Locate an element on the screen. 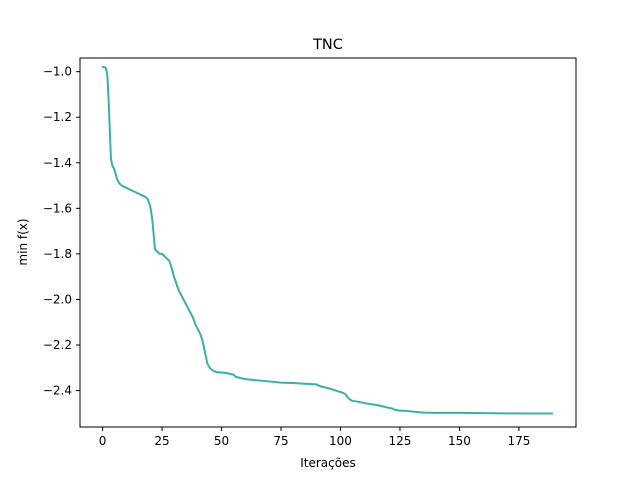 The image size is (640, 480). y-tick-label: −1.6 is located at coordinates (57, 208).